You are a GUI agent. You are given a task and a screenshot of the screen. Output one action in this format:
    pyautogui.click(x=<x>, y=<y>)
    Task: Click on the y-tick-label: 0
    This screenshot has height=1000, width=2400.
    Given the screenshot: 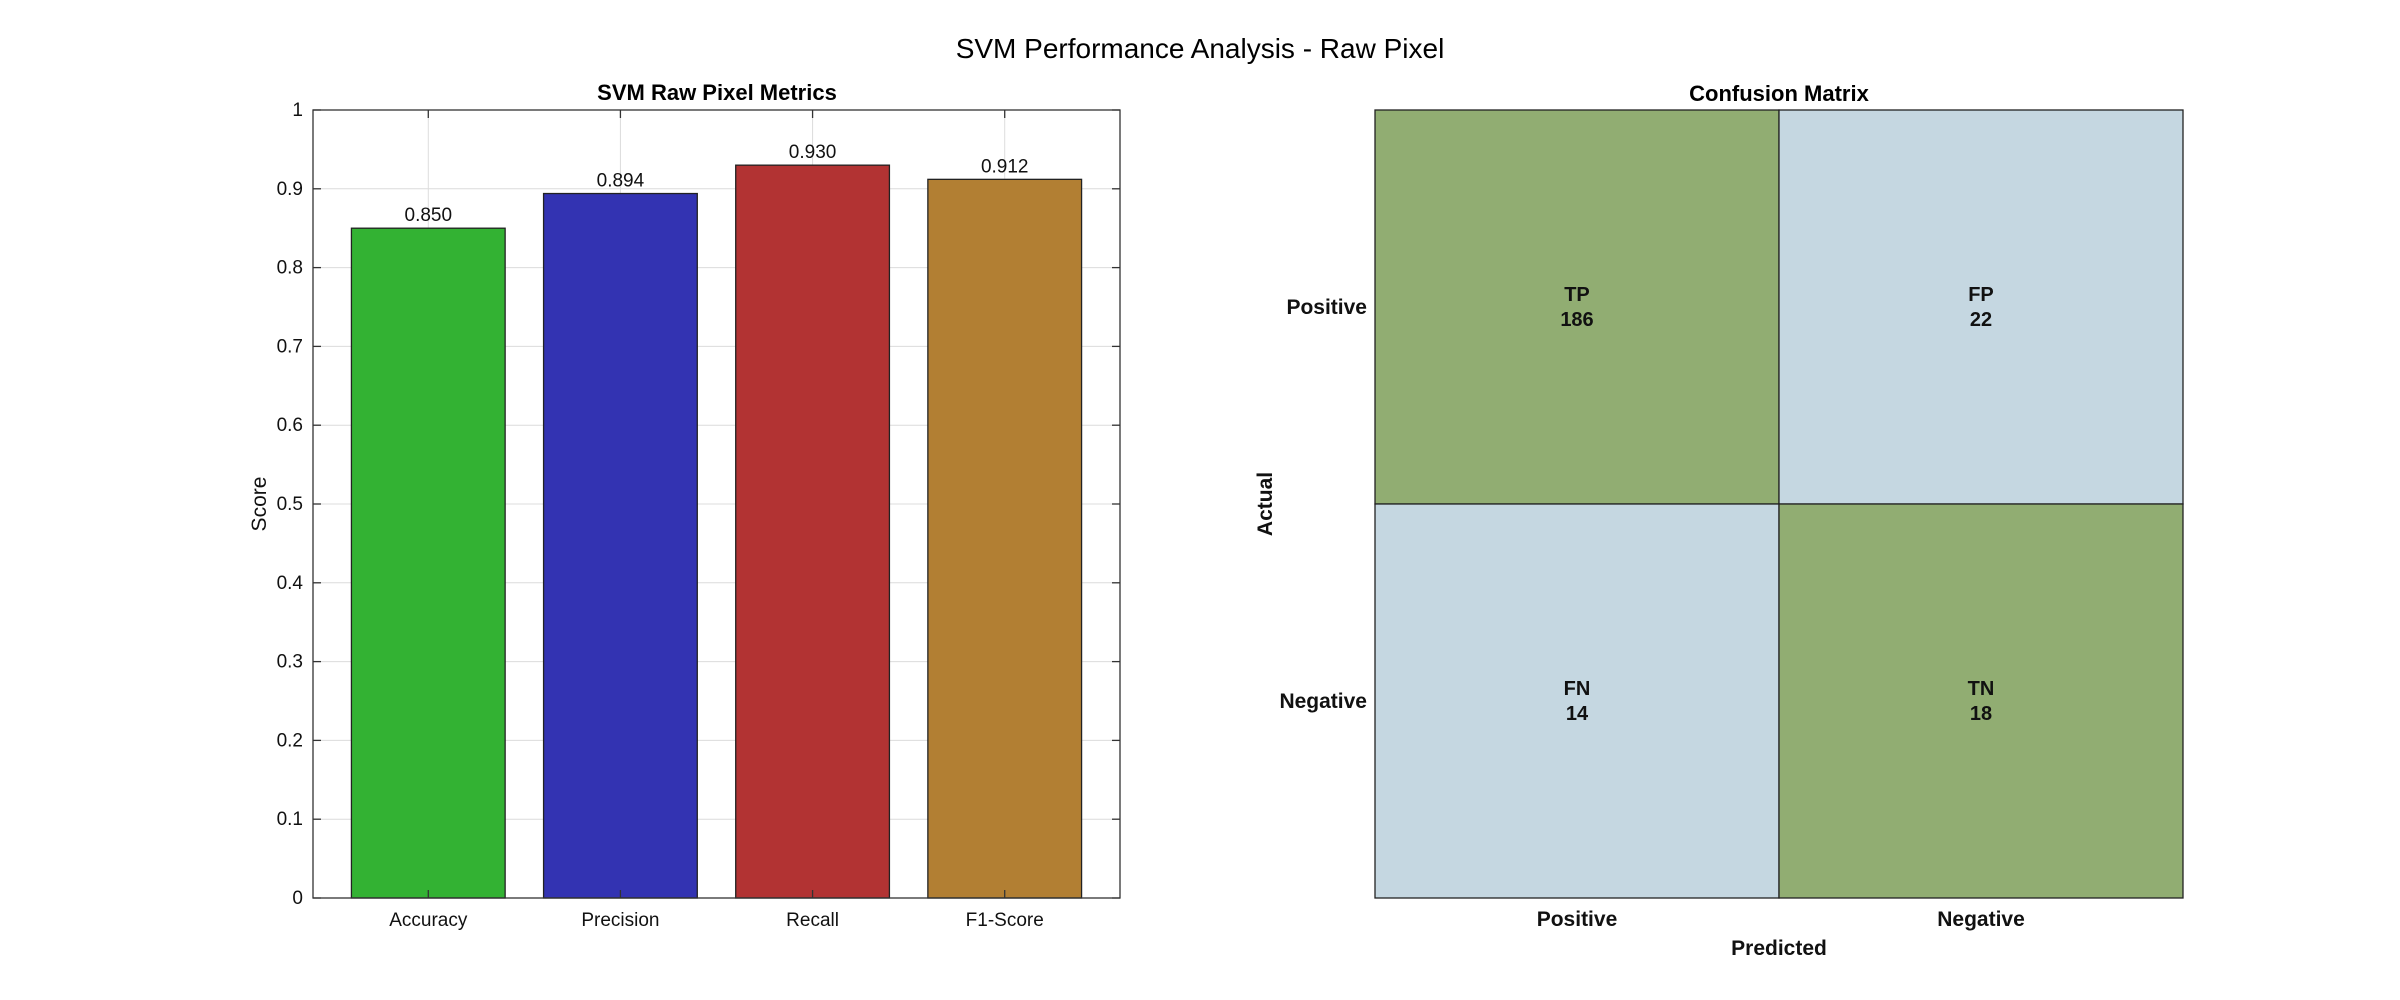 What is the action you would take?
    pyautogui.click(x=297, y=898)
    